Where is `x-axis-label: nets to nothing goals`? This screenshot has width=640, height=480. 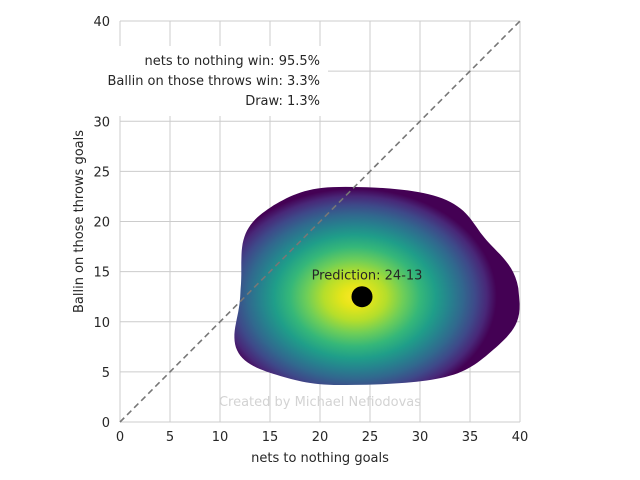
x-axis-label: nets to nothing goals is located at coordinates (320, 458).